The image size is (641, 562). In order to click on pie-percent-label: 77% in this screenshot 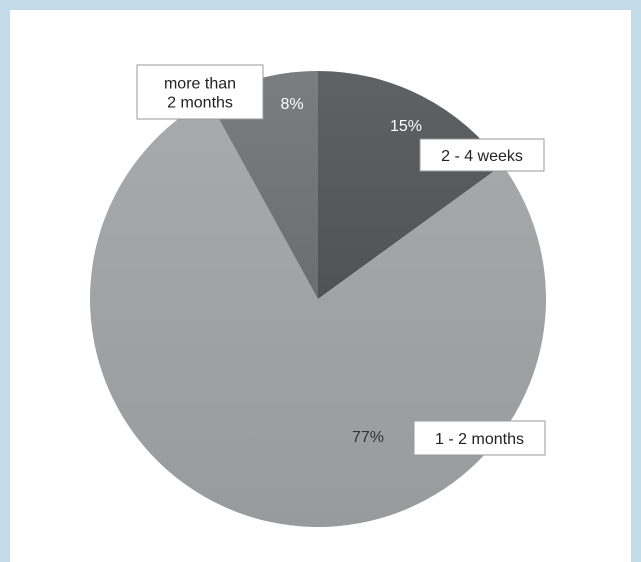, I will do `click(368, 437)`.